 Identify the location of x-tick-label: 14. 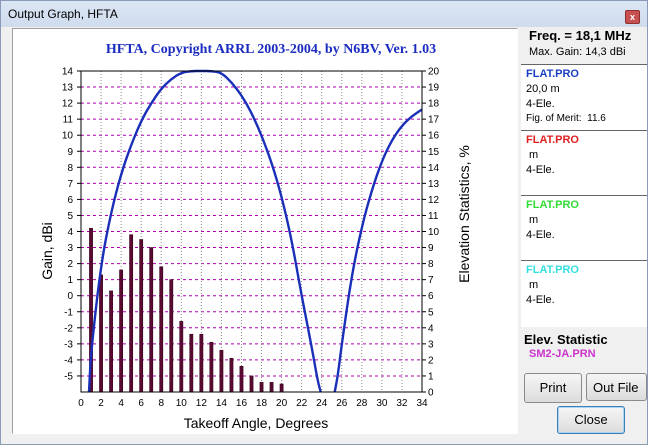
(222, 403).